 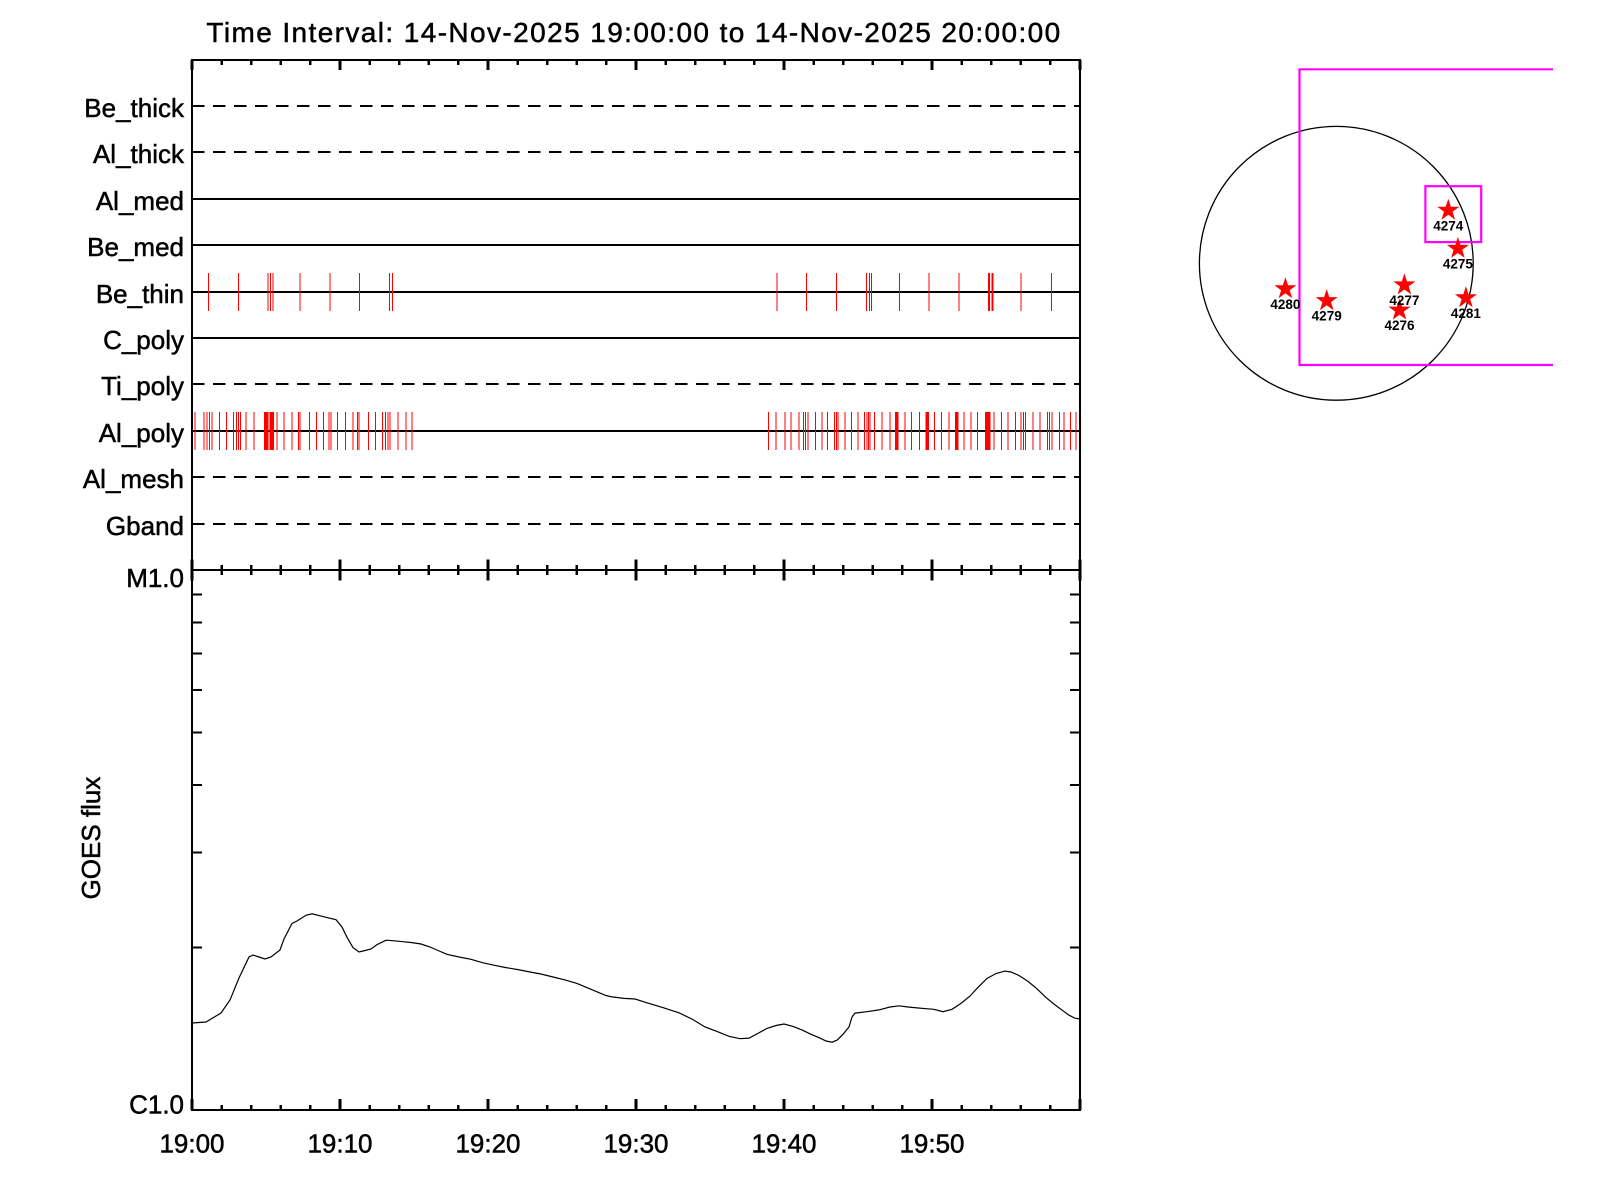 What do you see at coordinates (91, 838) in the screenshot?
I see `svg-text: GOES flux` at bounding box center [91, 838].